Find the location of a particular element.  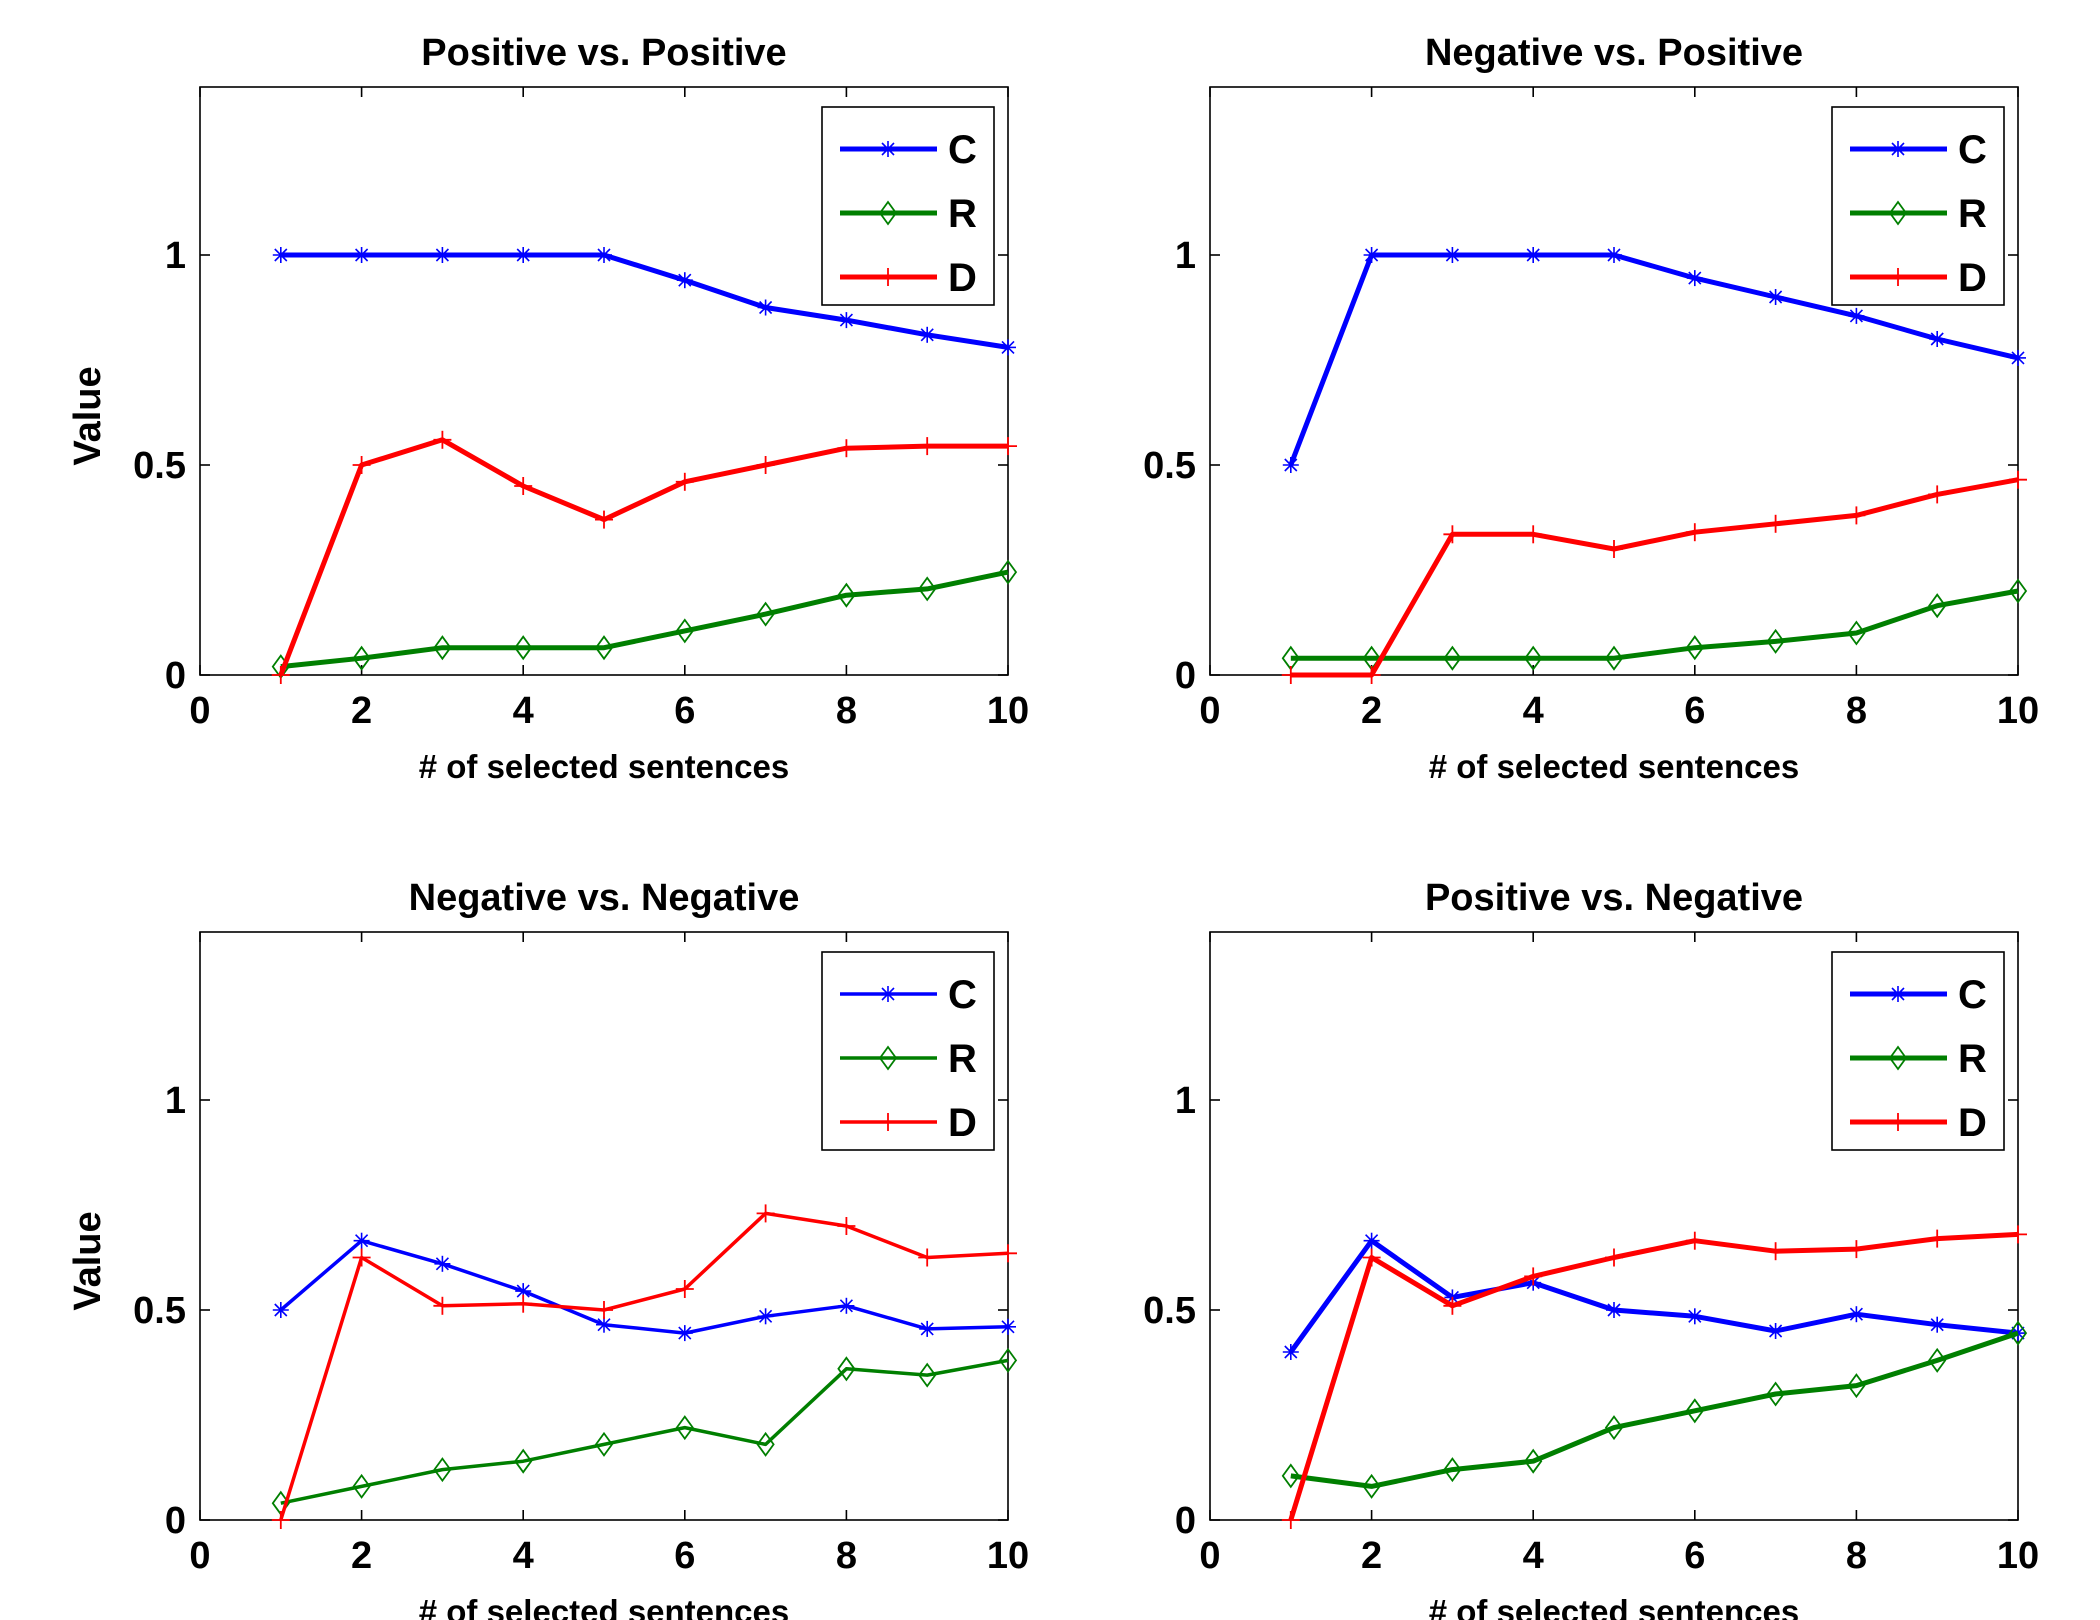

legend-item-C: C is located at coordinates (908, 150).